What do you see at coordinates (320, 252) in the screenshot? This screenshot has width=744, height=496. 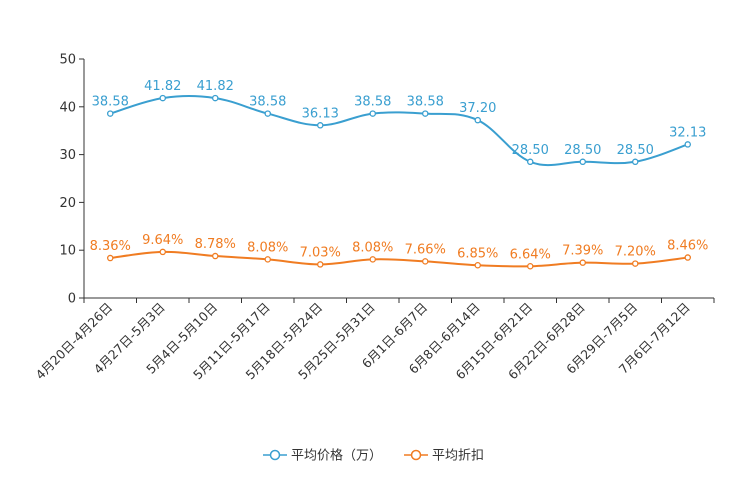 I see `data-label: 7.03%` at bounding box center [320, 252].